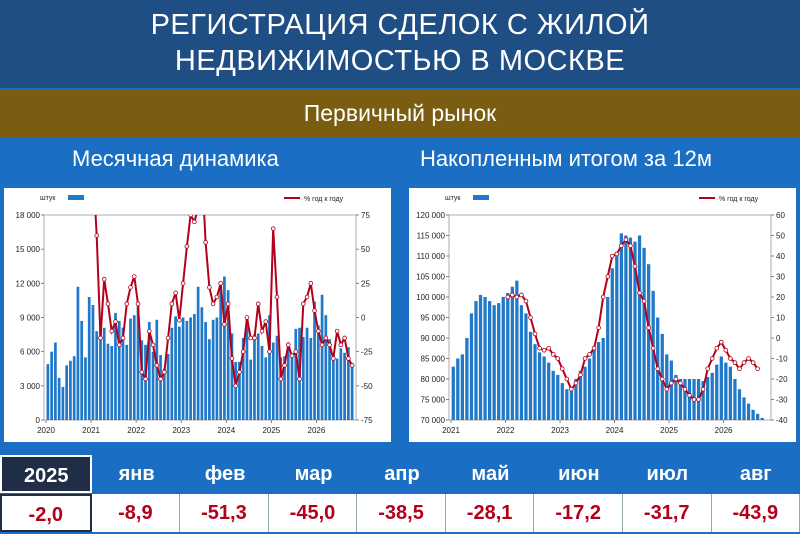 The width and height of the screenshot is (800, 534). Describe the element at coordinates (506, 430) in the screenshot. I see `x-tick-label: 2022` at that location.